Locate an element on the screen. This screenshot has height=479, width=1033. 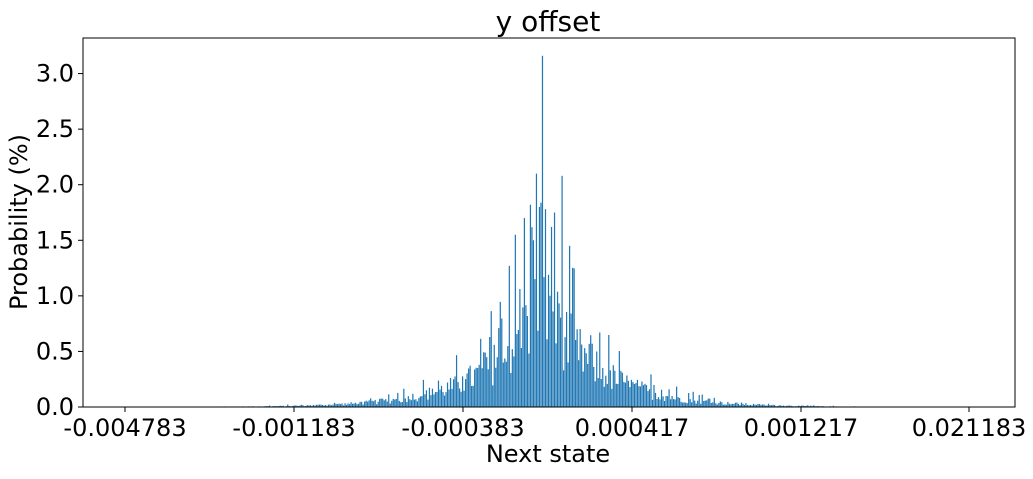
y-axis-label: Probability (%) is located at coordinates (19, 222).